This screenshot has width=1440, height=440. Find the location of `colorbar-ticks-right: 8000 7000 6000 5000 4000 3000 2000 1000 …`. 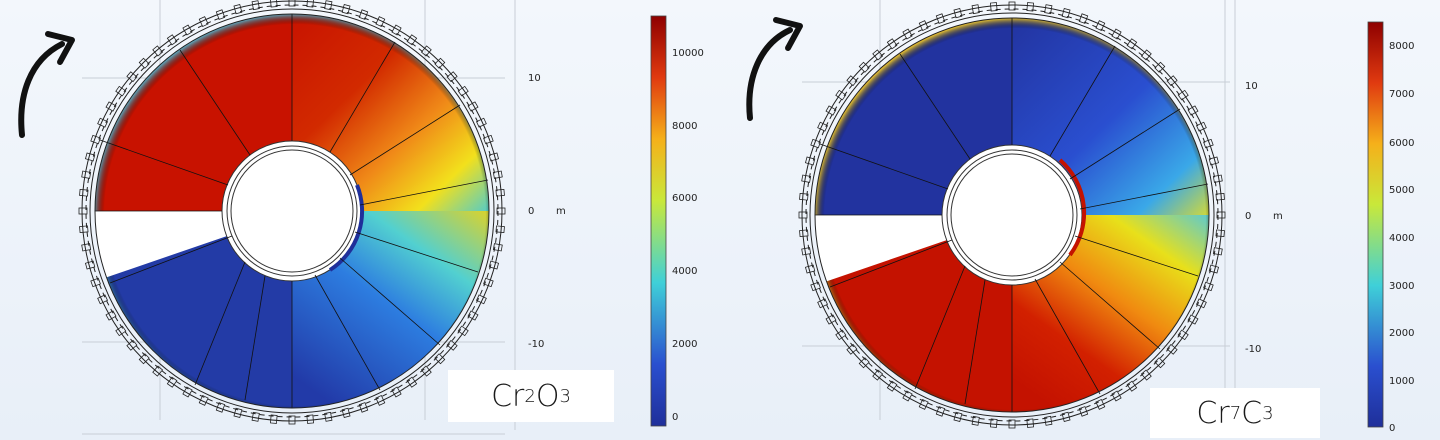

colorbar-ticks-right: 8000 7000 6000 5000 4000 3000 2000 1000 … is located at coordinates (1401, 237).